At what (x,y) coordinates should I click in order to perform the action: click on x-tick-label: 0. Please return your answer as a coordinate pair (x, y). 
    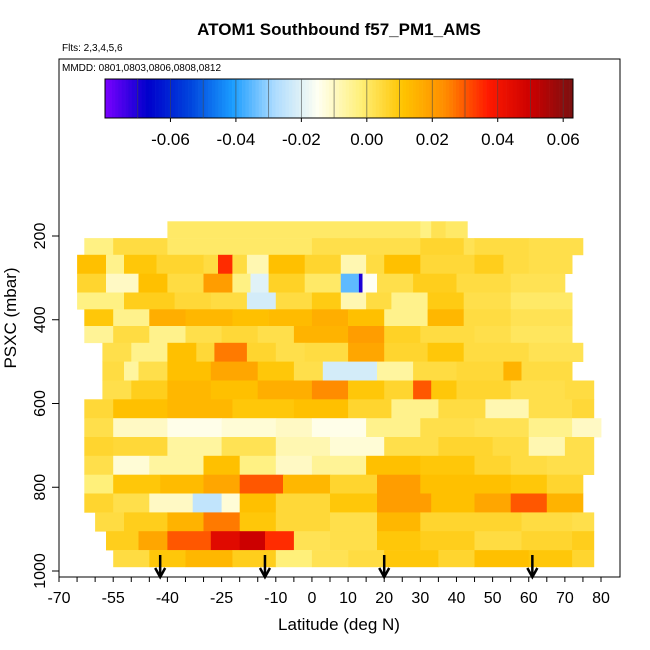
    Looking at the image, I should click on (311, 598).